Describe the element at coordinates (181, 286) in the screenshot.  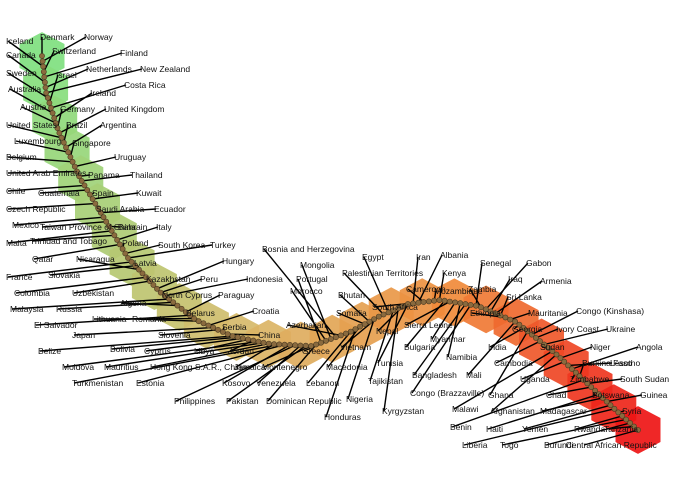
I see `leader-line-peru` at that location.